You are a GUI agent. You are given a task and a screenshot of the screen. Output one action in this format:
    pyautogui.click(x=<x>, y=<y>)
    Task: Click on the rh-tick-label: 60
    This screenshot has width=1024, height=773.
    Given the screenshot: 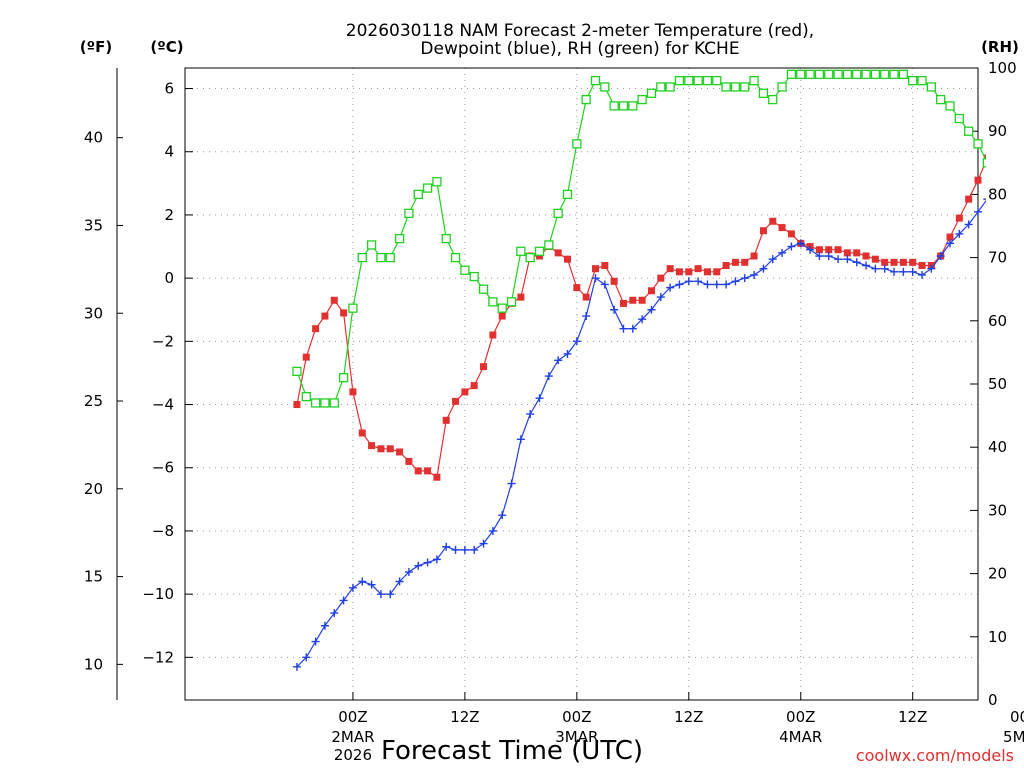 What is the action you would take?
    pyautogui.click(x=997, y=321)
    